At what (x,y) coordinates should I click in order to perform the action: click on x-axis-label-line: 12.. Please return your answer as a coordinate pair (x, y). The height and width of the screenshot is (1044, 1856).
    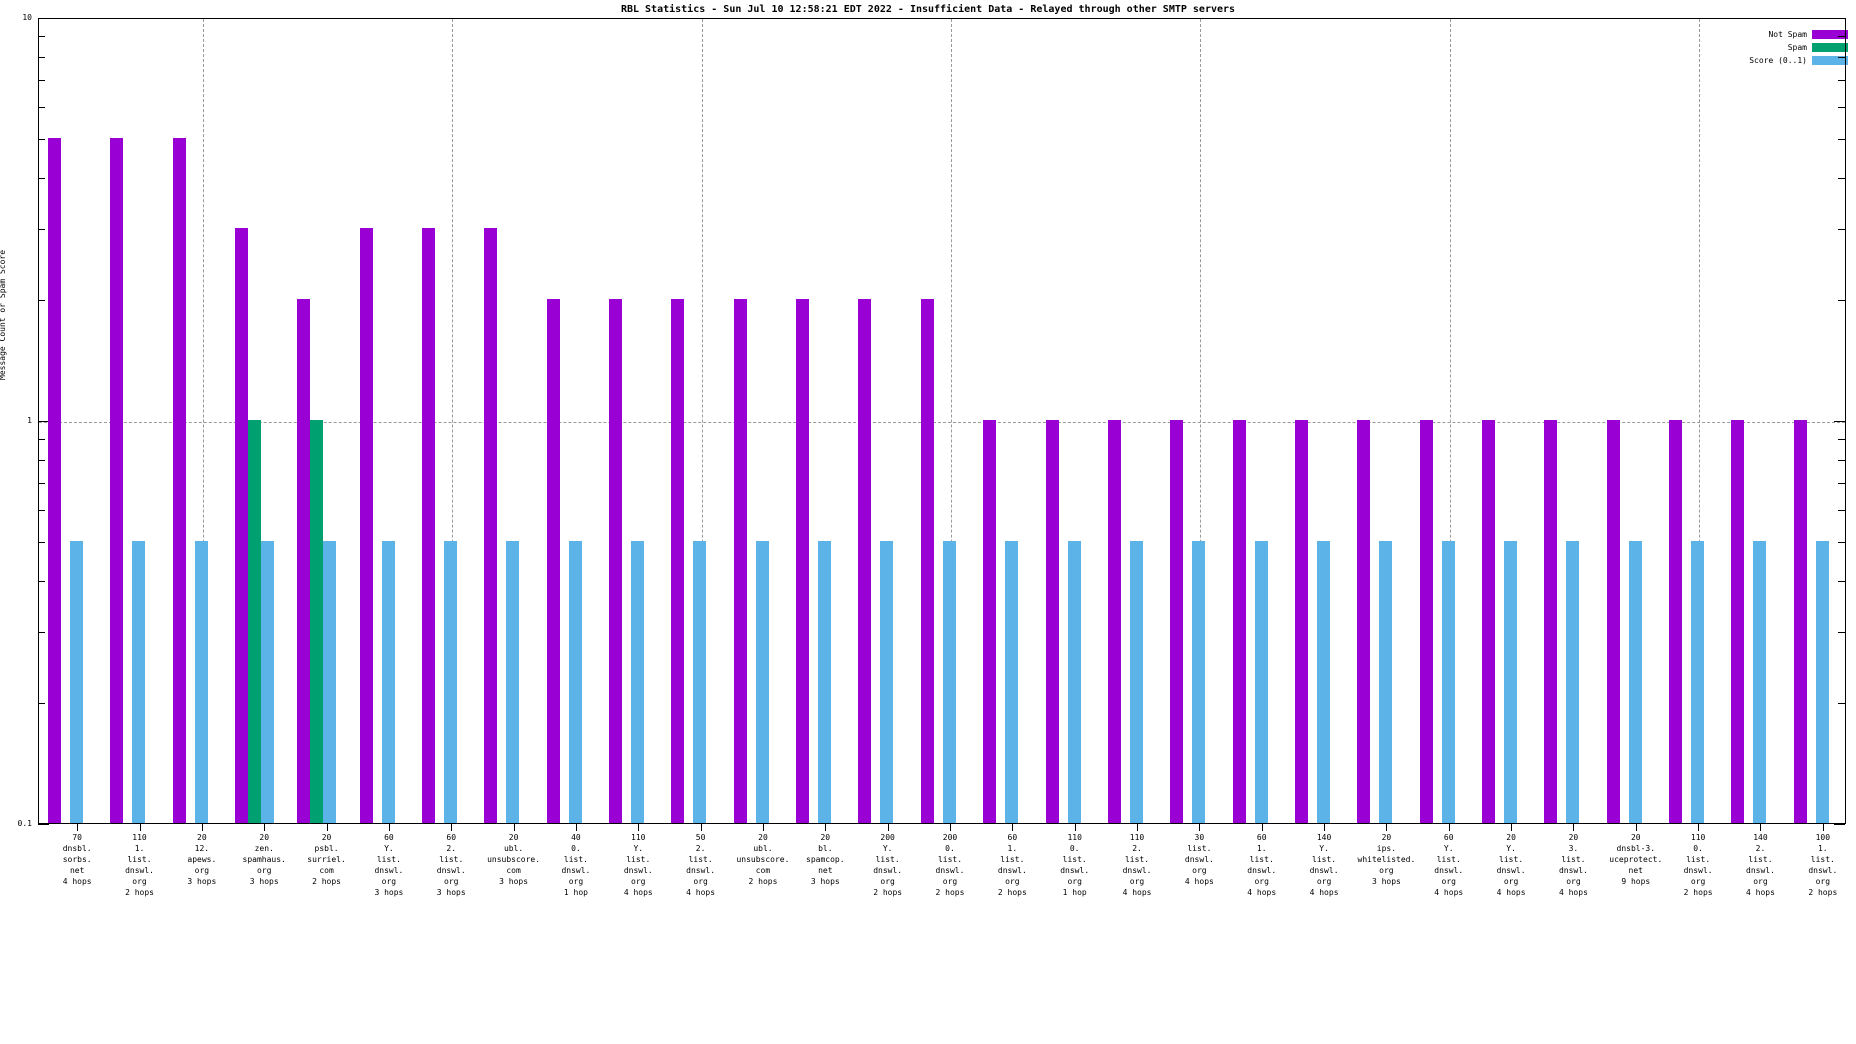
    Looking at the image, I should click on (202, 848).